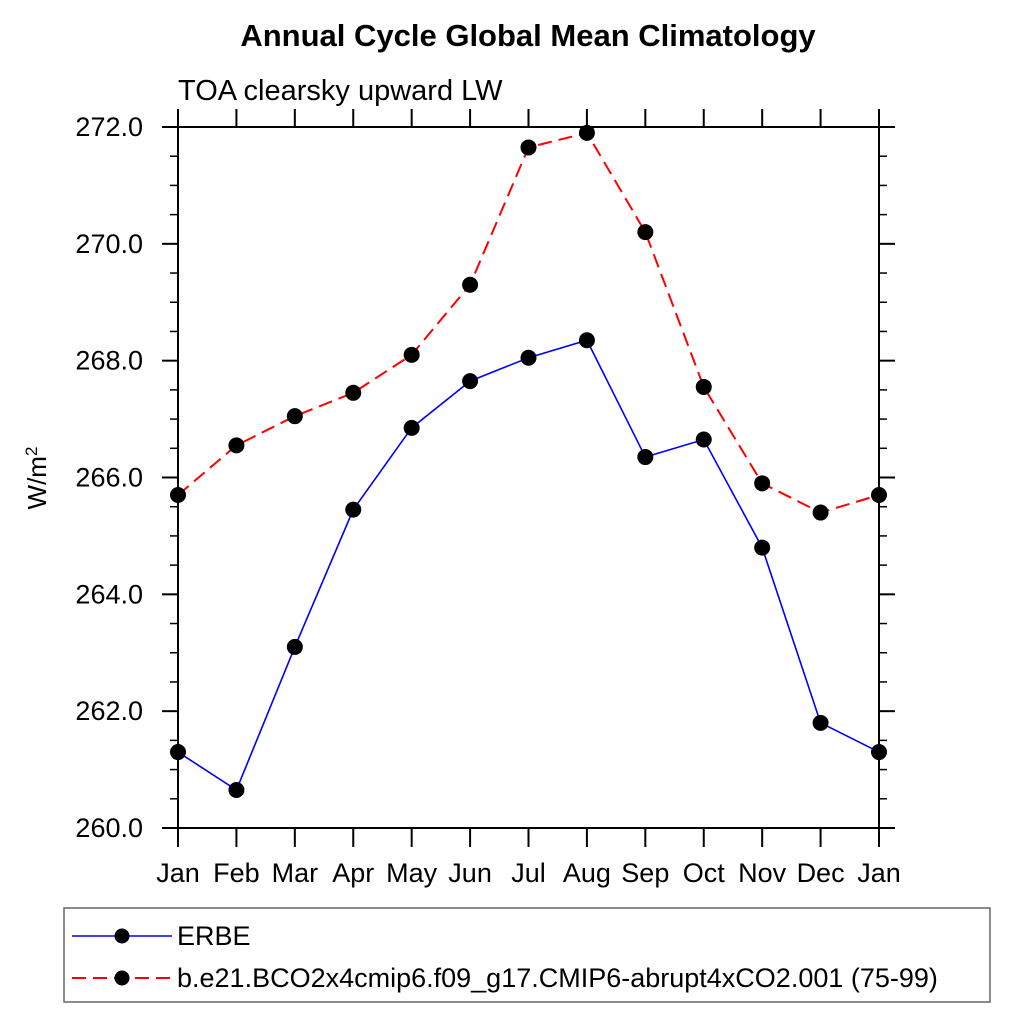  Describe the element at coordinates (31, 451) in the screenshot. I see `y-axis-label-exponent: 2` at that location.